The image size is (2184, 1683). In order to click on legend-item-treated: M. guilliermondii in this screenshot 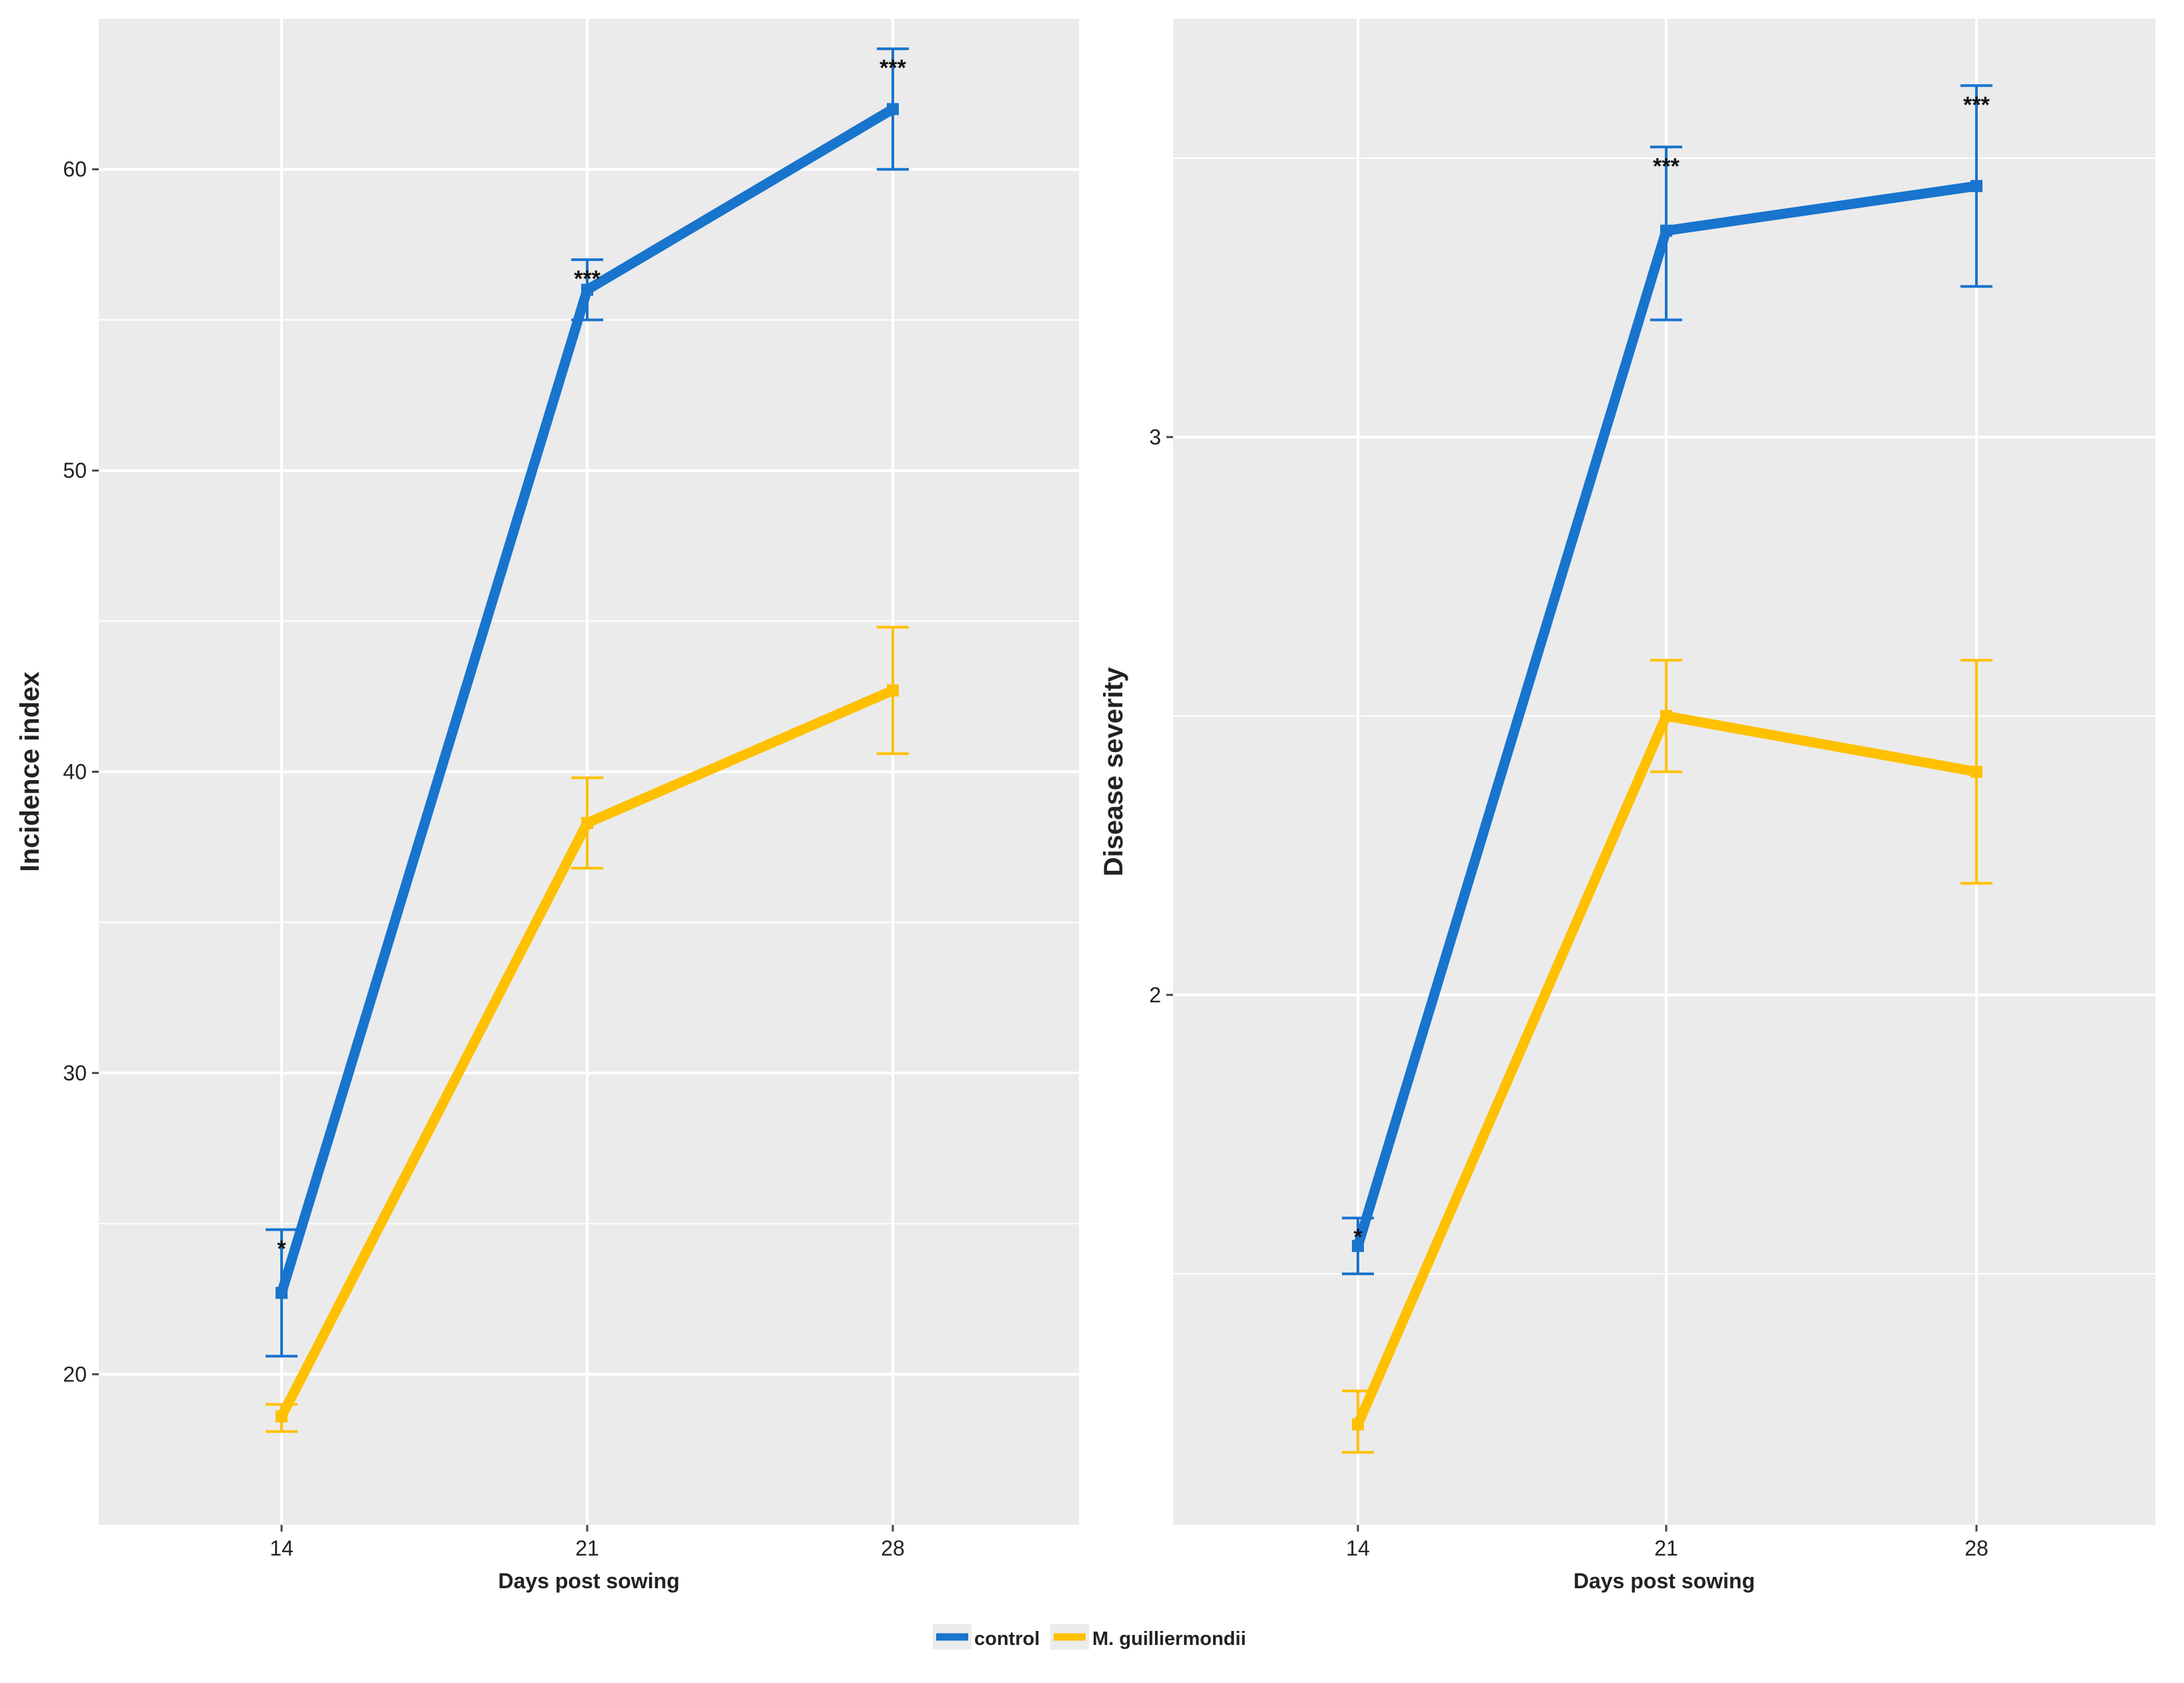, I will do `click(1148, 1637)`.